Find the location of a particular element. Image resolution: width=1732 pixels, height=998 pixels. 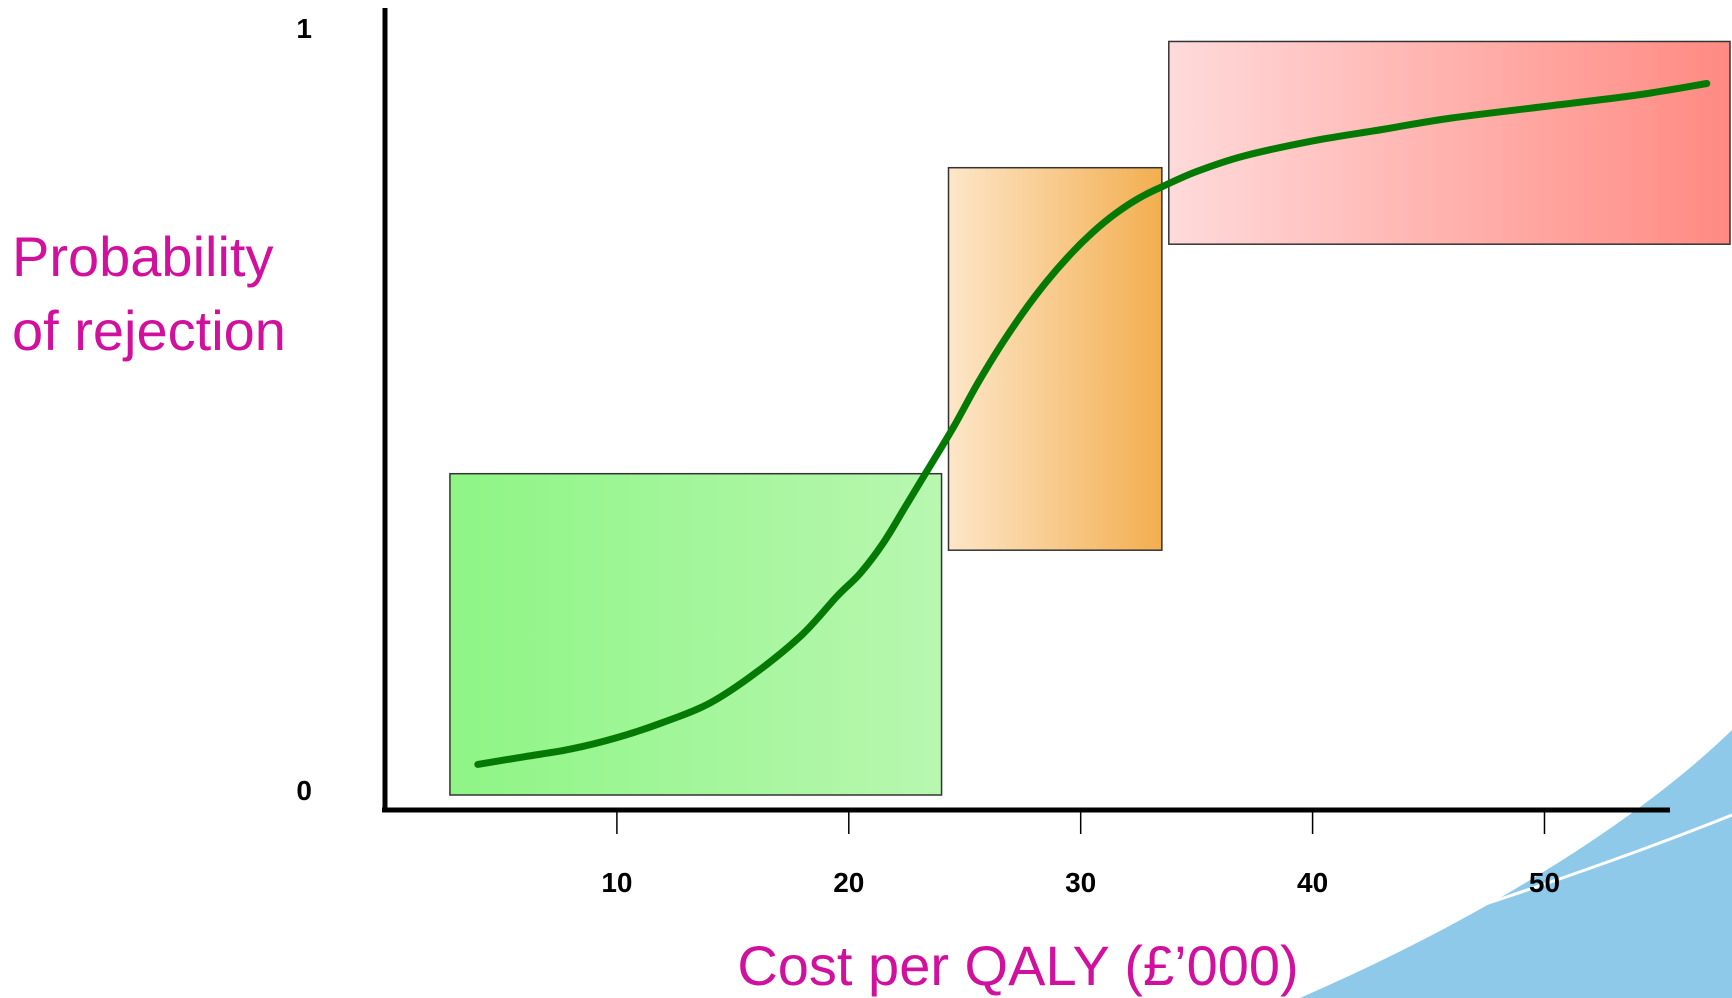

decorative-swoosh is located at coordinates (1516, 864).